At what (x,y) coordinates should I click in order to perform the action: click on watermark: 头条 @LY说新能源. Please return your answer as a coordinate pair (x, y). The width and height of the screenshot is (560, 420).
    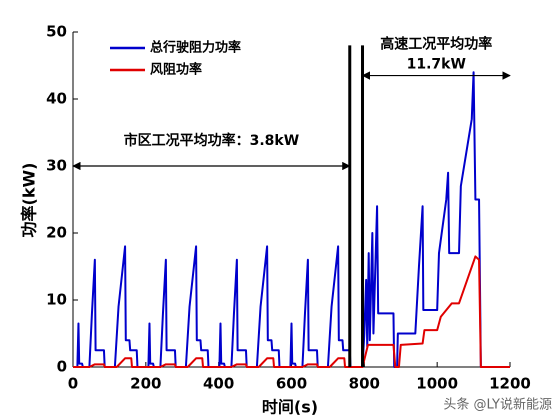
    Looking at the image, I should click on (497, 405).